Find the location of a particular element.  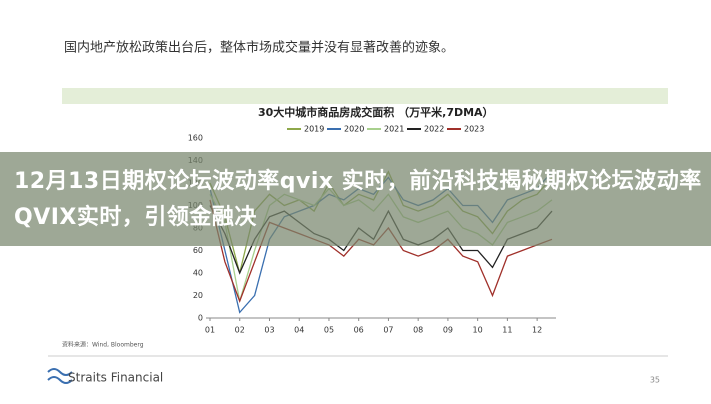

x-tick-label: 08 is located at coordinates (418, 330).